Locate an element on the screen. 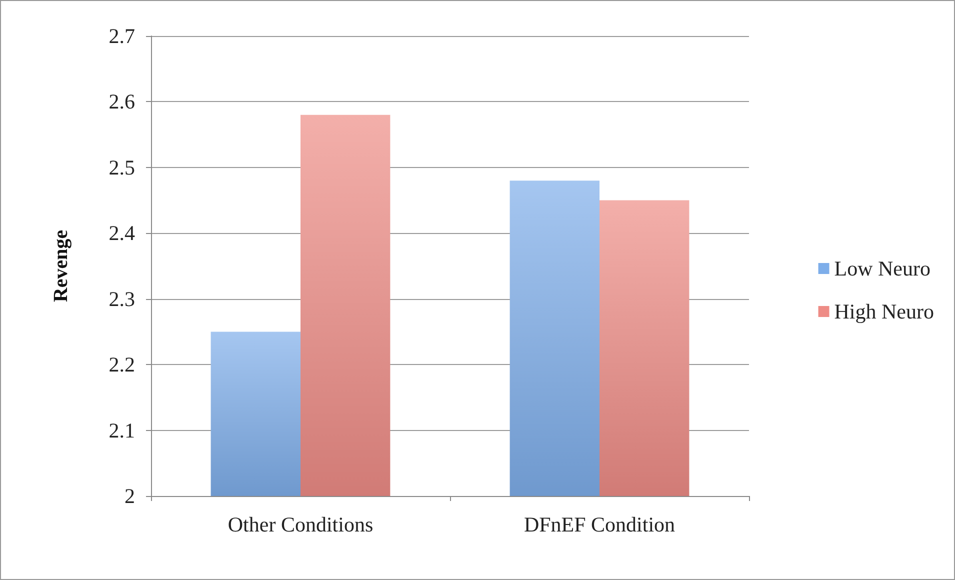 The width and height of the screenshot is (955, 580). x-tick-label: Other Conditions is located at coordinates (301, 524).